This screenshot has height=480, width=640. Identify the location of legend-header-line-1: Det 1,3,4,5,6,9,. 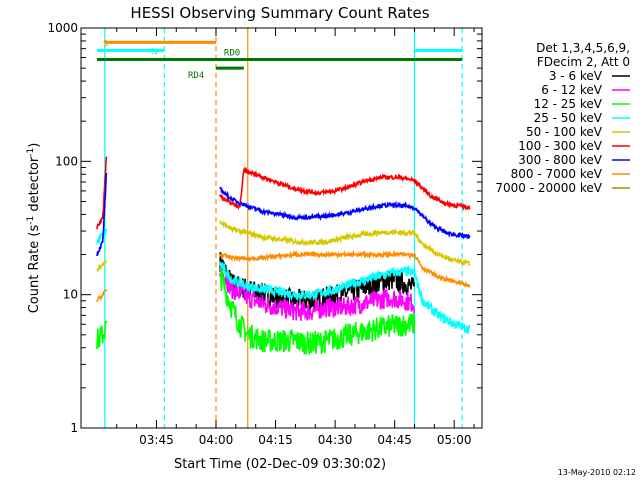
(583, 48).